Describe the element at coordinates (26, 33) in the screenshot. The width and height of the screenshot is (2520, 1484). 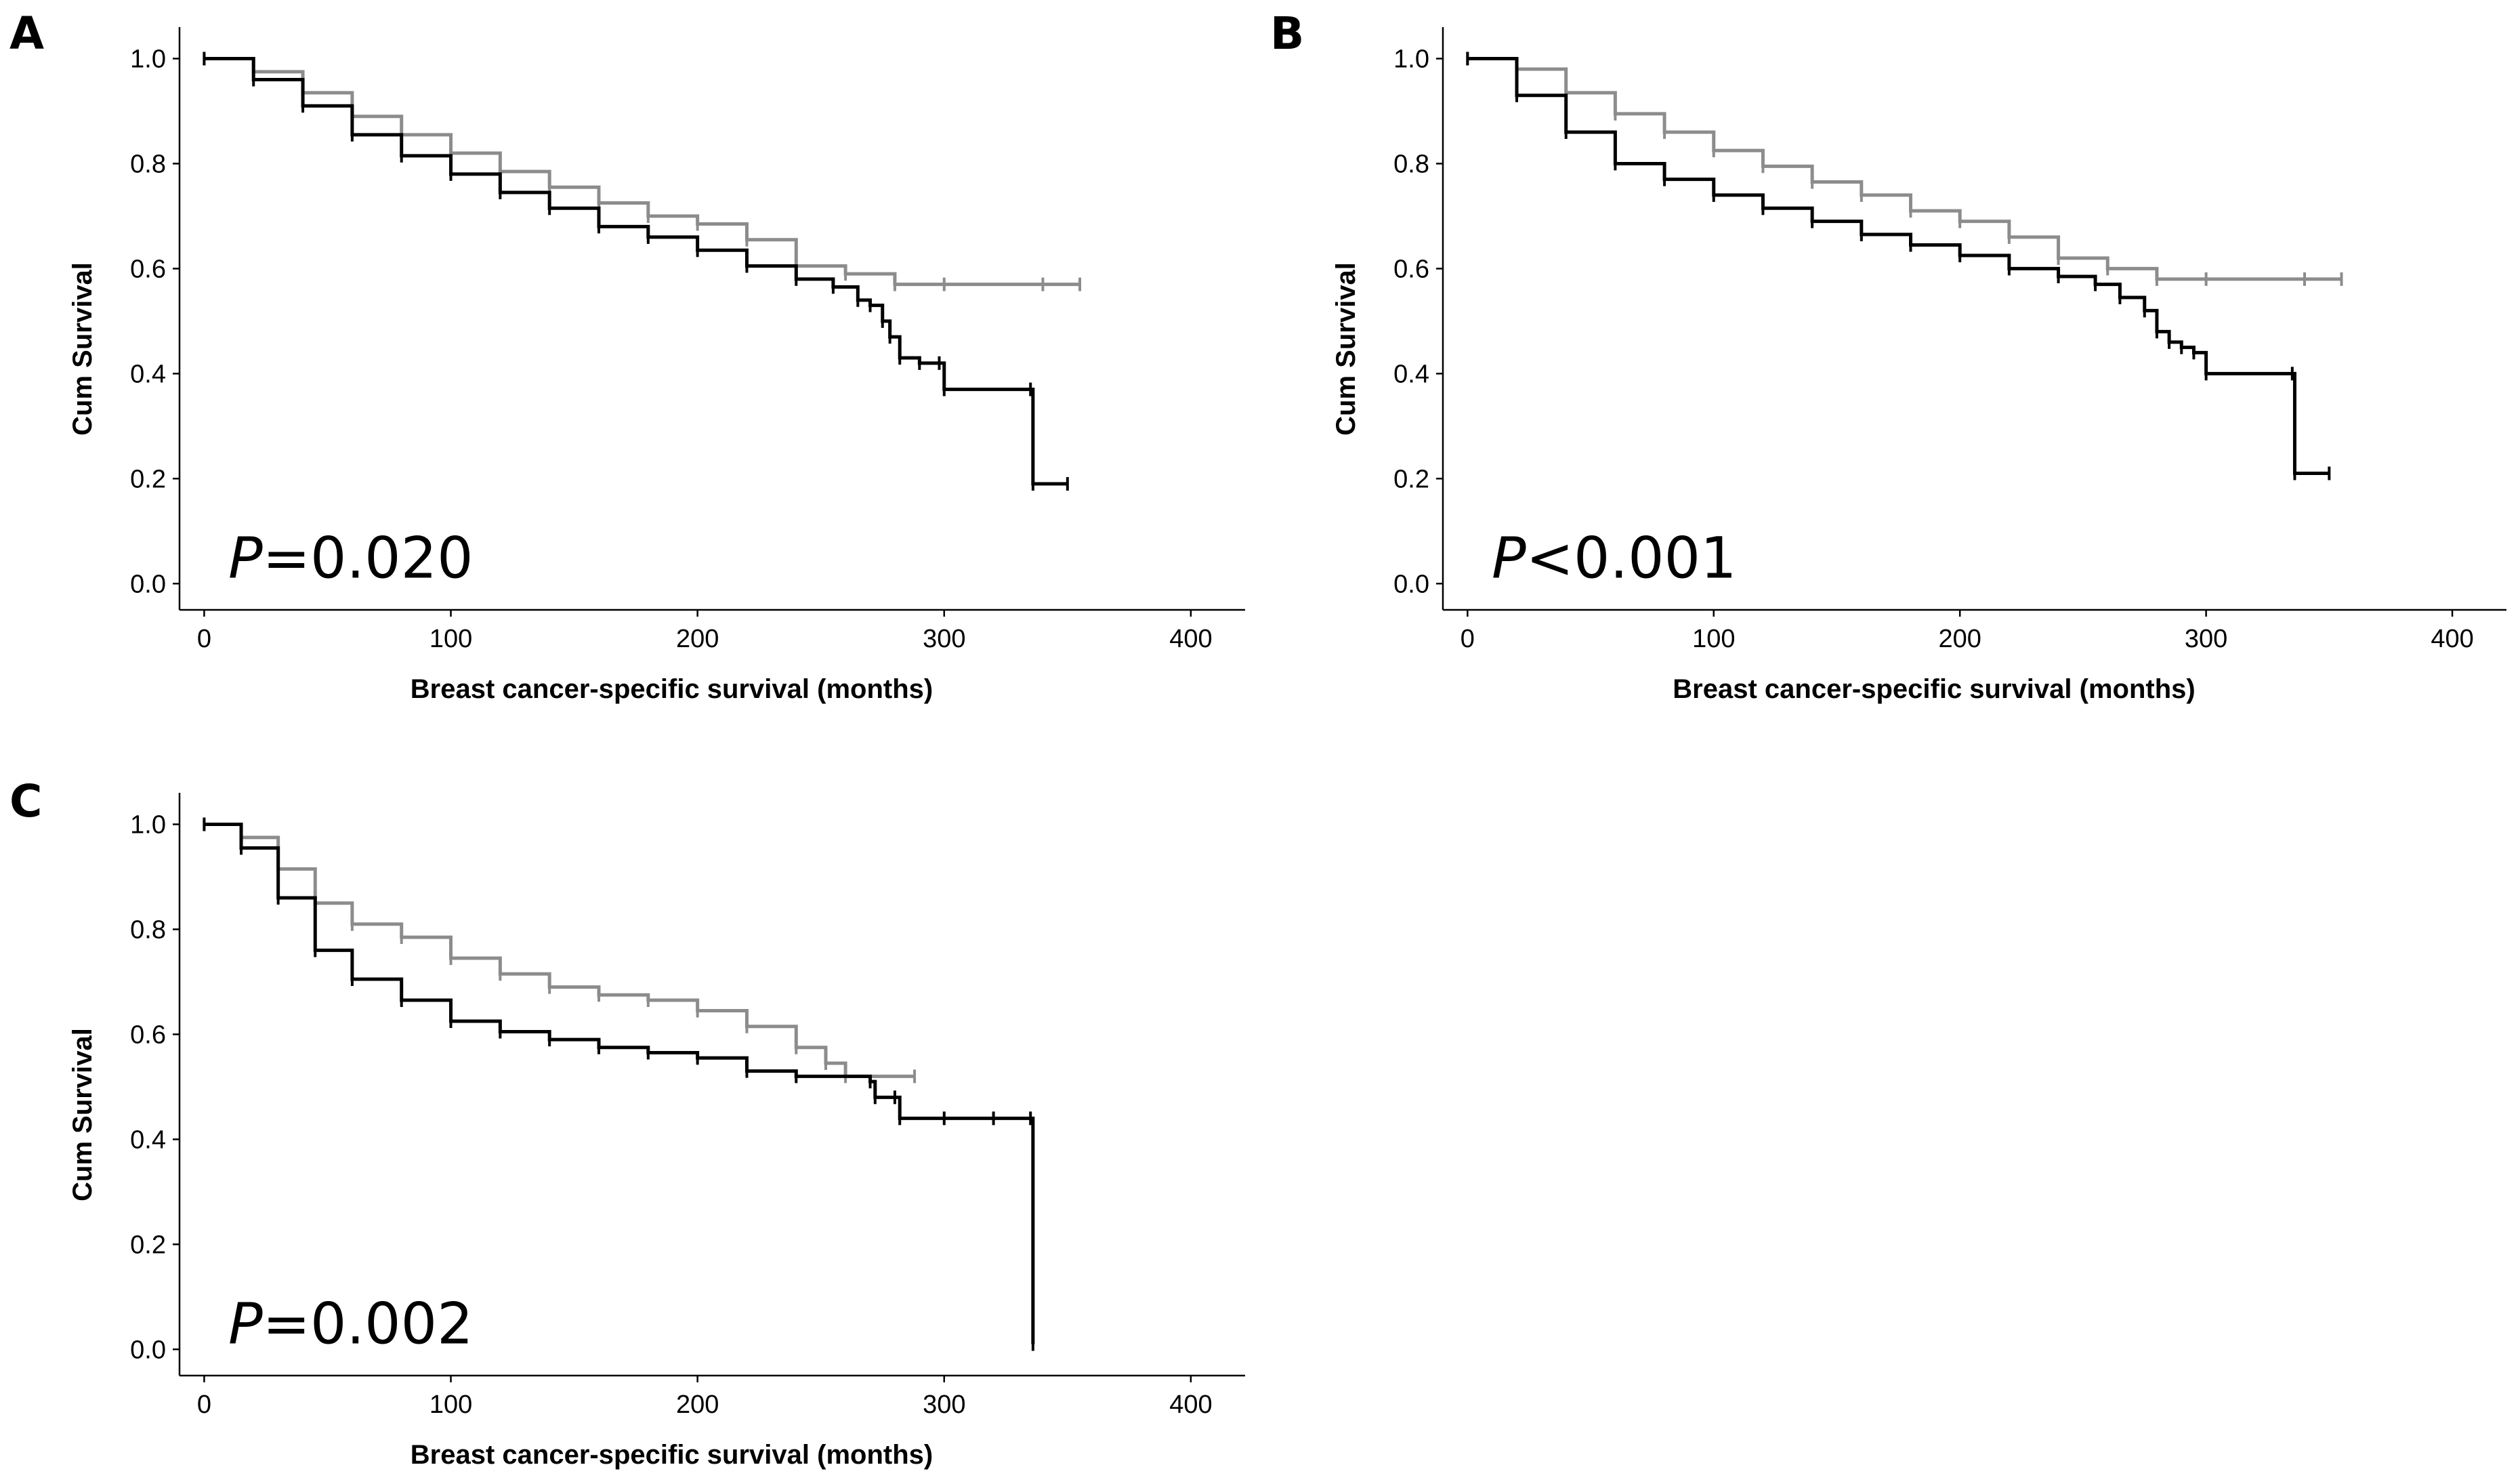
I see `panel-letter: A` at that location.